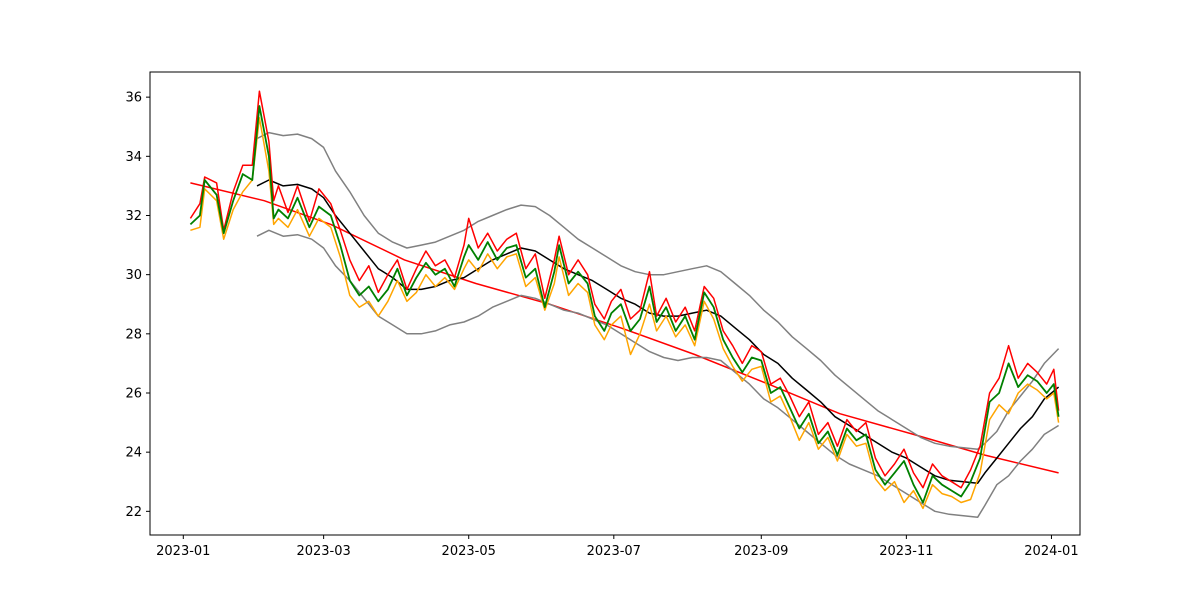  I want to click on y-tick-label: 22, so click(133, 512).